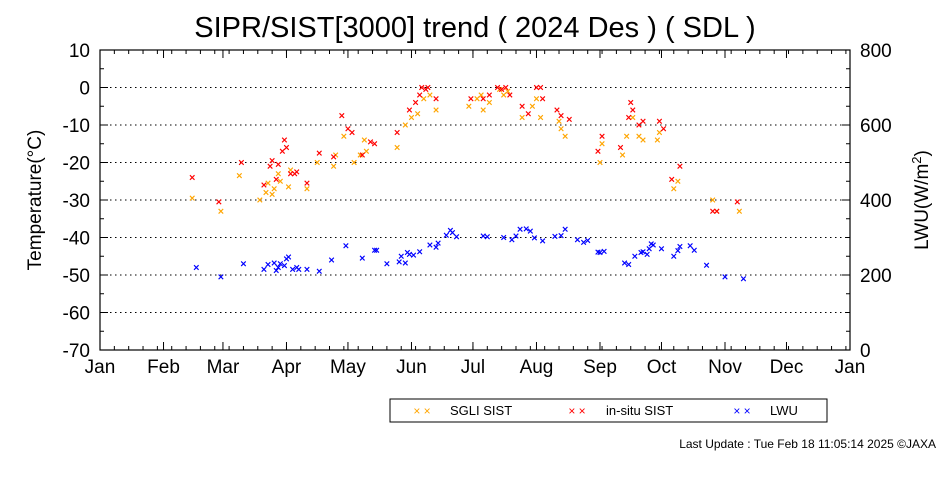  What do you see at coordinates (76, 351) in the screenshot?
I see `y-tick-label: -70` at bounding box center [76, 351].